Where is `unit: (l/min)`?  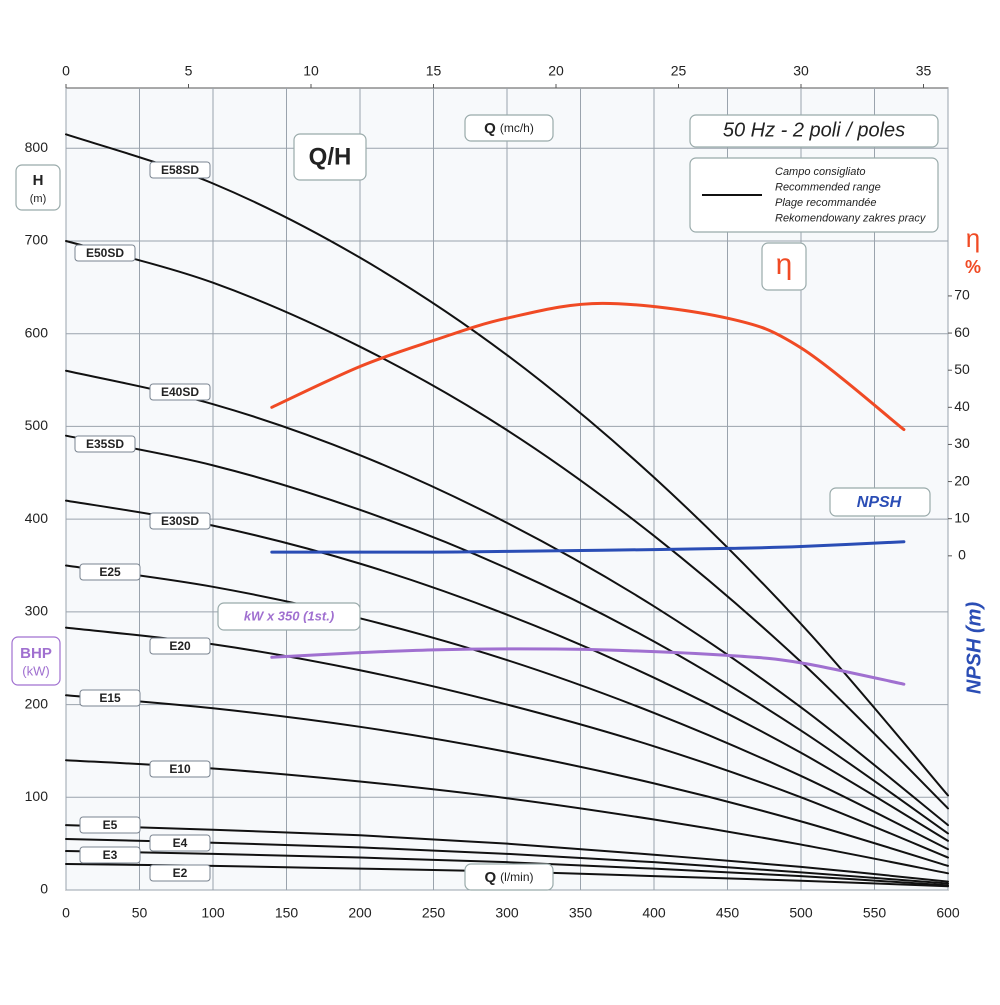 unit: (l/min) is located at coordinates (516, 877).